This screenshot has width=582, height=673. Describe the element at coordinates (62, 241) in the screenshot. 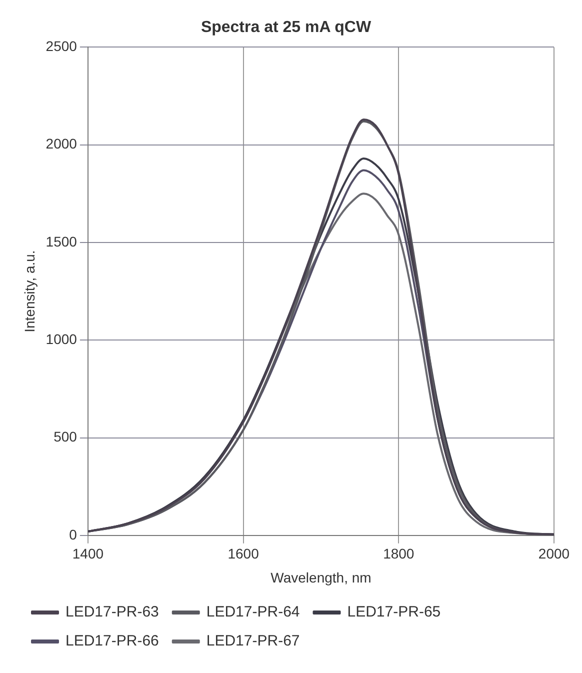

I see `y-tick-label: 1500` at that location.